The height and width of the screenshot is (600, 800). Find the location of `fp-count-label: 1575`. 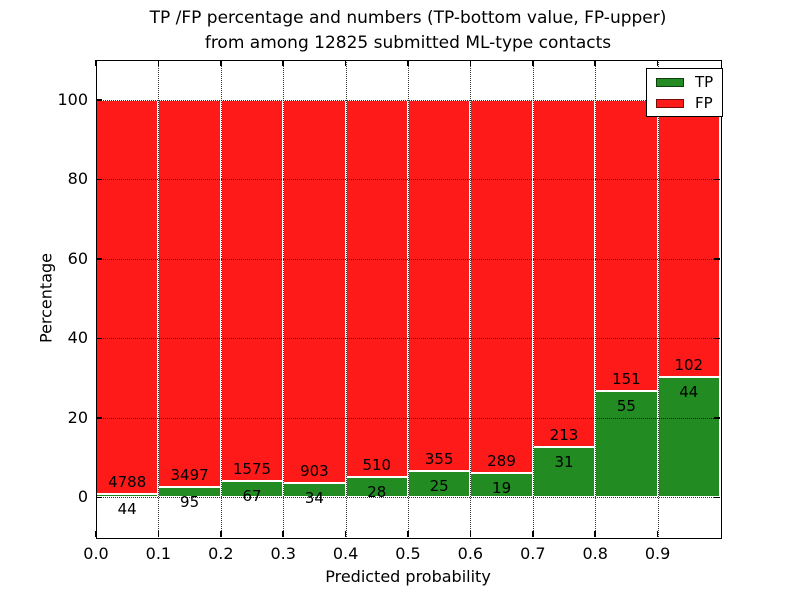

fp-count-label: 1575 is located at coordinates (252, 469).